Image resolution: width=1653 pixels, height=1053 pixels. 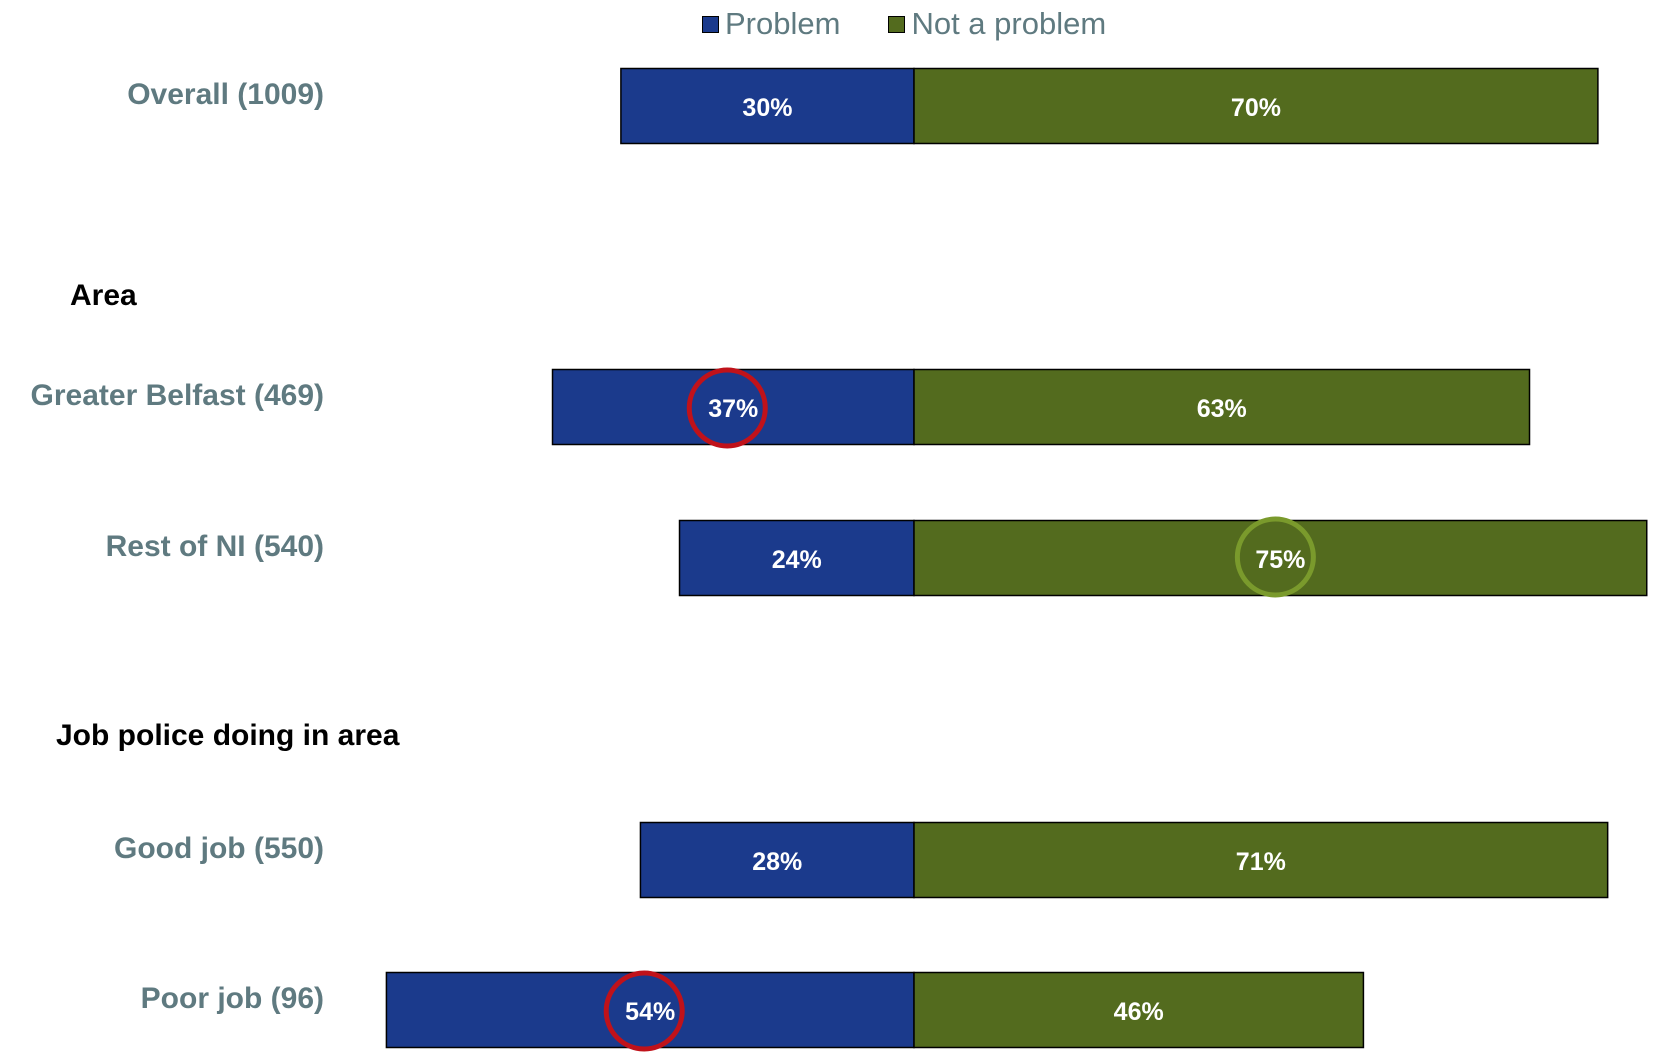 What do you see at coordinates (733, 409) in the screenshot?
I see `data-label-problem-greater-belfast: 37%` at bounding box center [733, 409].